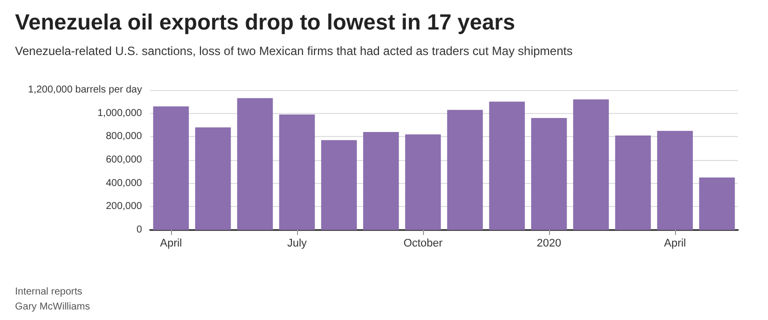  What do you see at coordinates (124, 206) in the screenshot?
I see `y-tick-label: 200,000` at bounding box center [124, 206].